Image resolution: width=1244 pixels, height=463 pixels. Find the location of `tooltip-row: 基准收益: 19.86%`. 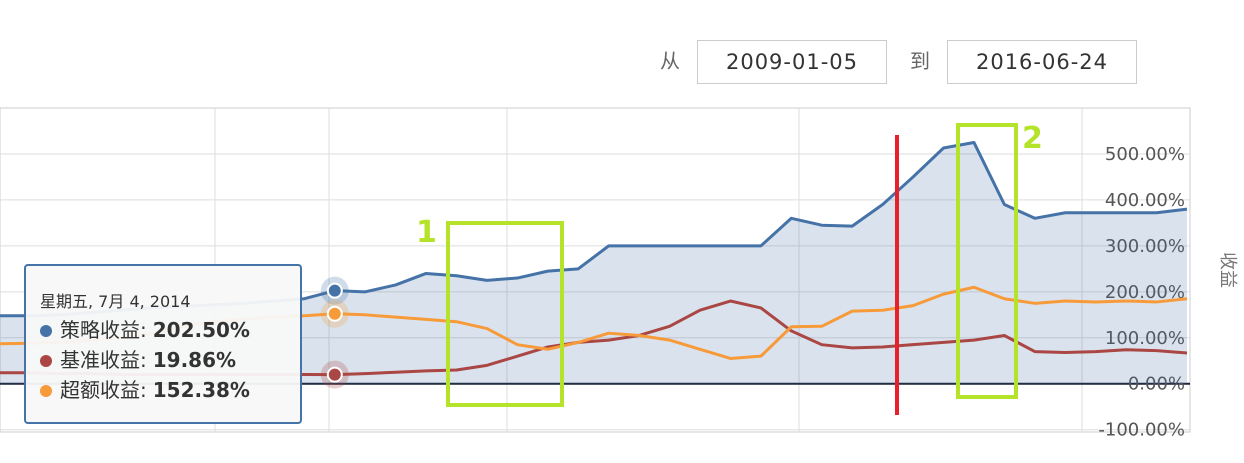

tooltip-row: 基准收益: 19.86% is located at coordinates (138, 358).